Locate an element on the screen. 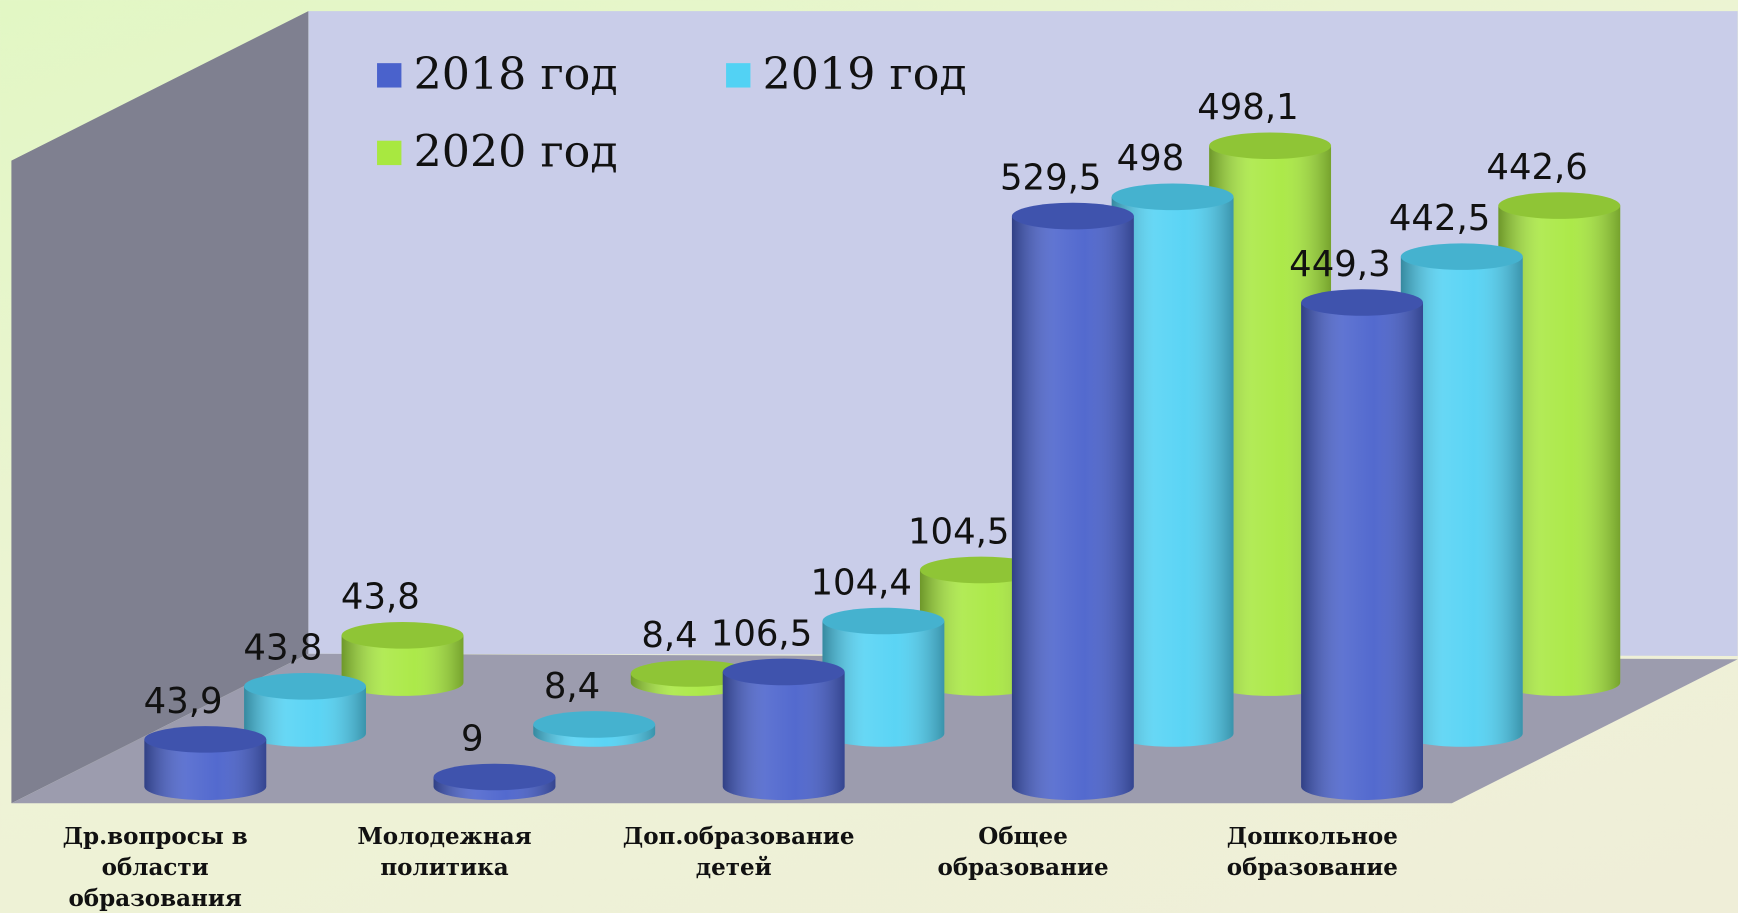 Image resolution: width=1738 pixels, height=913 pixels. value-label: 498,1 is located at coordinates (1247, 107).